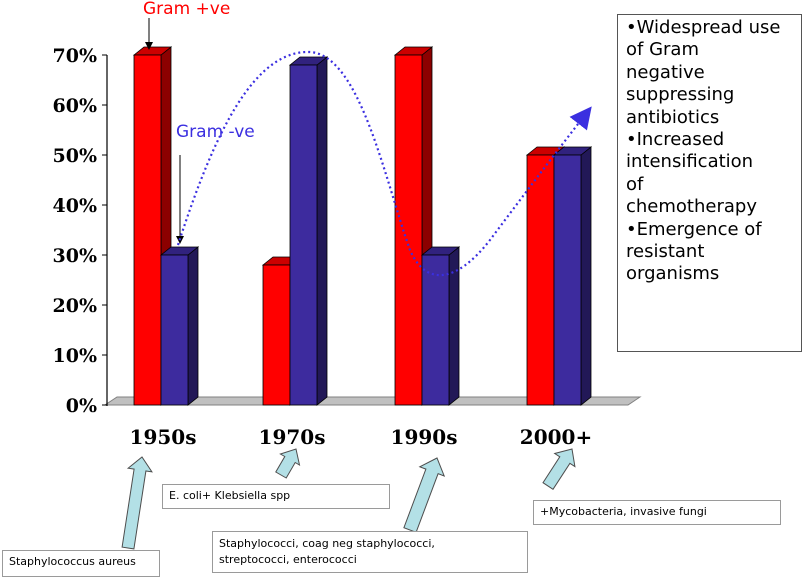  What do you see at coordinates (623, 511) in the screenshot?
I see `note-text: +Mycobacteria, invasive fungi` at bounding box center [623, 511].